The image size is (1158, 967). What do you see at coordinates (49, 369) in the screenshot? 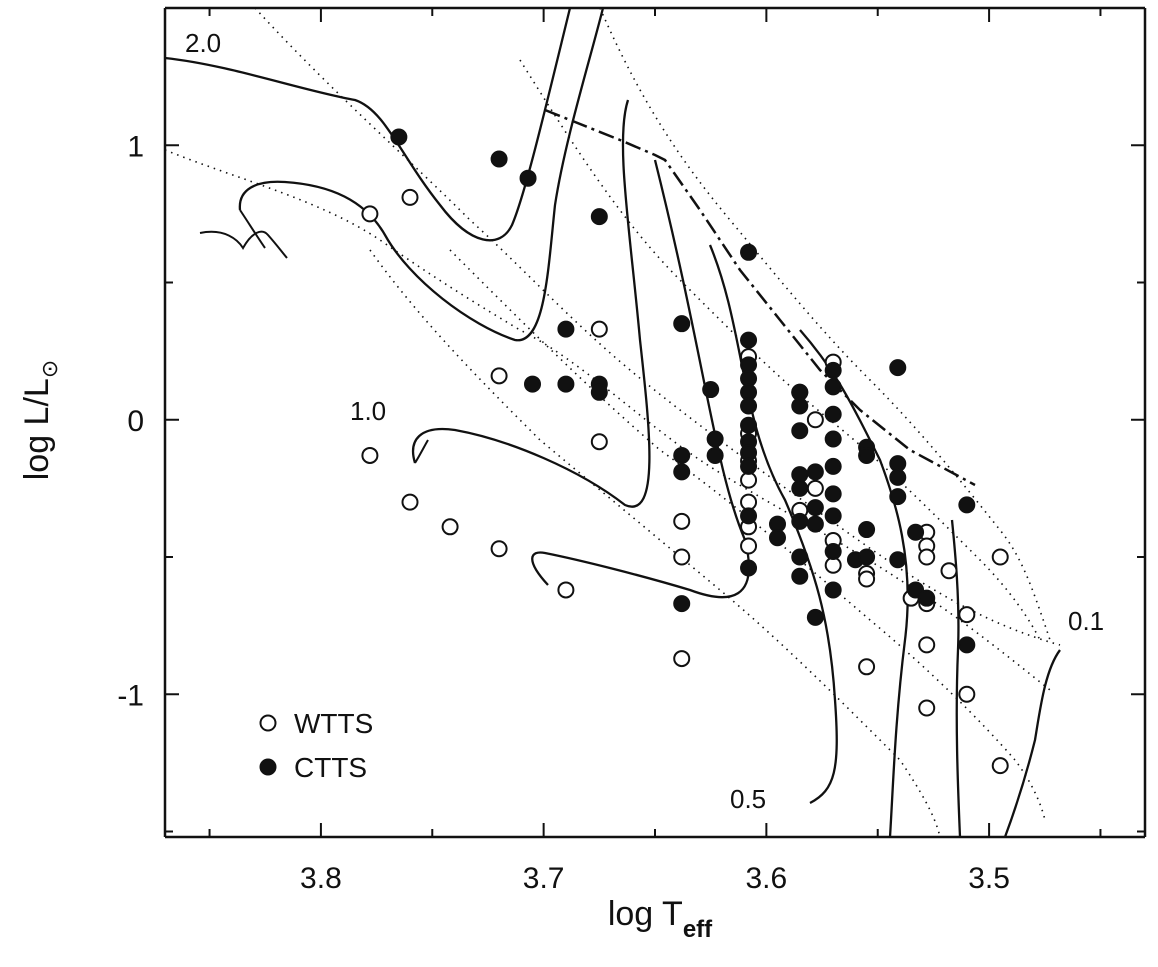
I see `y-axis-title-sun-symbol: ⊙` at bounding box center [49, 369].